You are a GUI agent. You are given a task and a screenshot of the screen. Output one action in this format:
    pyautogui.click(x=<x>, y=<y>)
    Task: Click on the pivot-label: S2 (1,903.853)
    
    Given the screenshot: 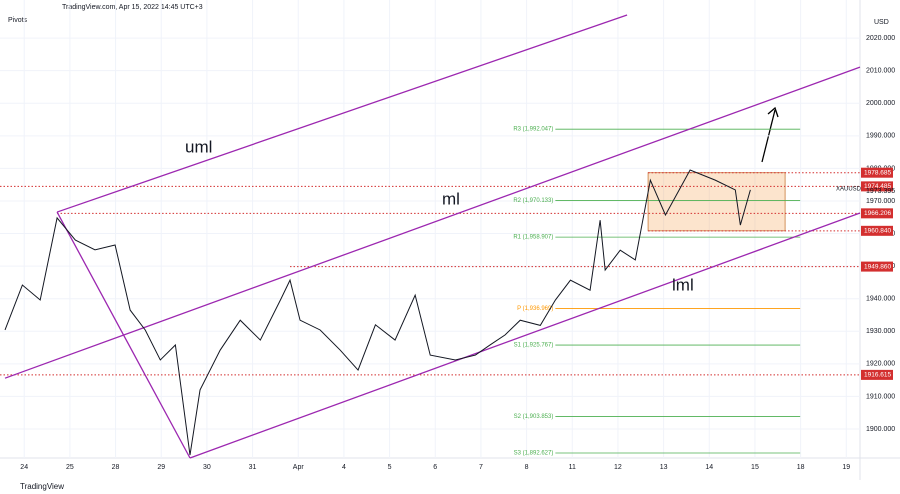 What is the action you would take?
    pyautogui.click(x=534, y=417)
    